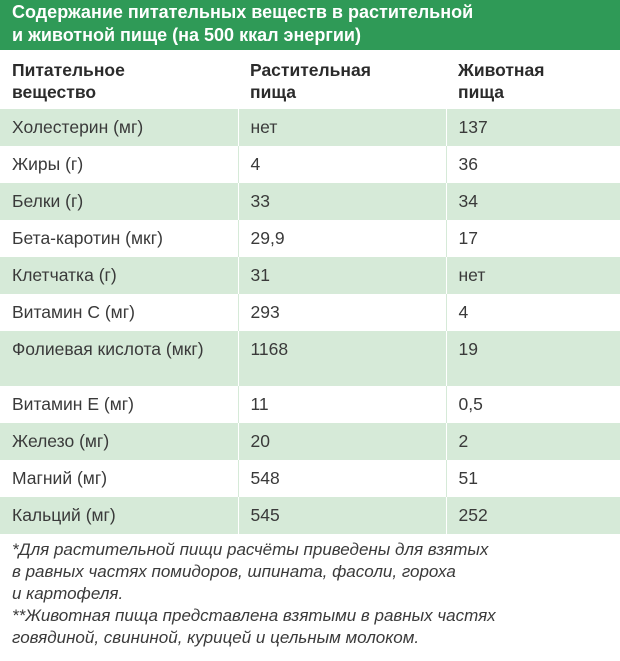 The height and width of the screenshot is (661, 620). What do you see at coordinates (532, 441) in the screenshot?
I see `animal-value-cell: 2` at bounding box center [532, 441].